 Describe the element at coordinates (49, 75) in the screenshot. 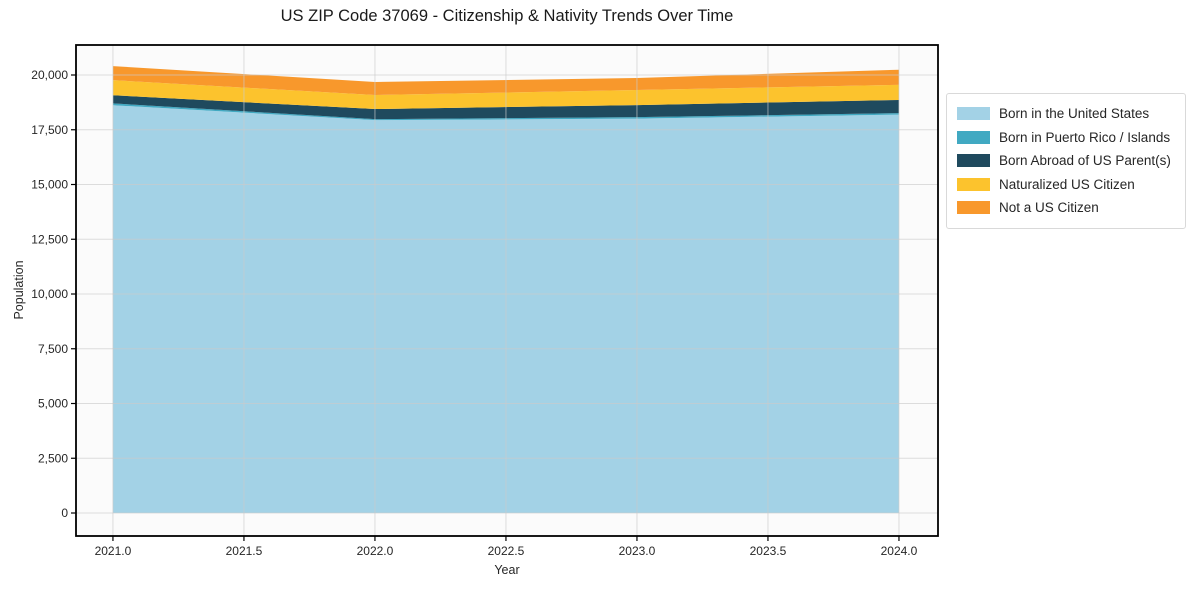

I see `y-tick-label: 20,000` at that location.